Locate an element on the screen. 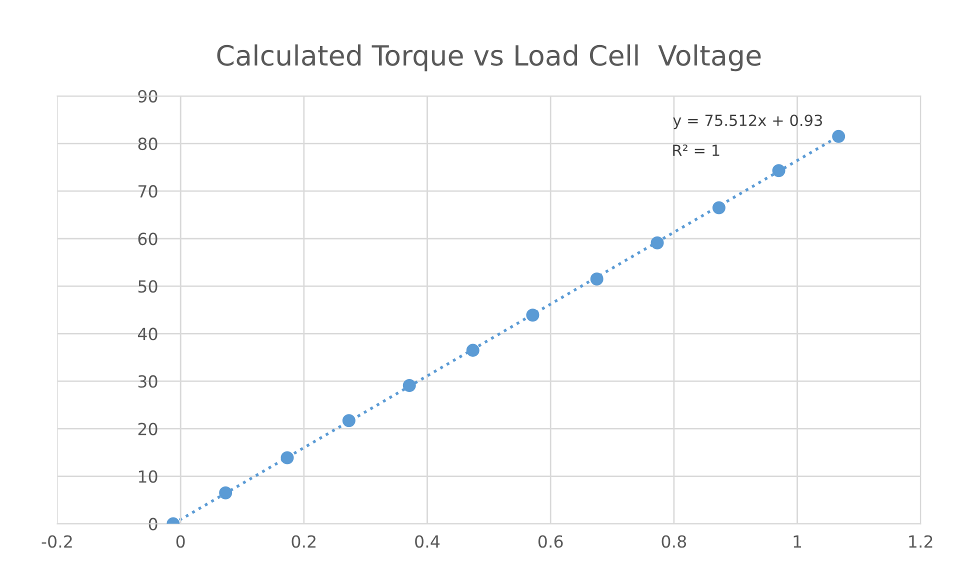 This screenshot has width=954, height=582. x-tick-label: 0 is located at coordinates (180, 541).